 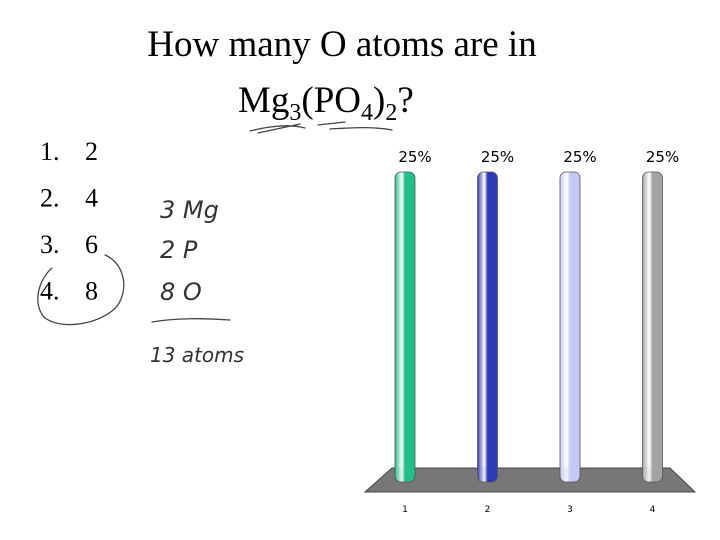 I want to click on choice-text: 8, so click(x=91, y=291).